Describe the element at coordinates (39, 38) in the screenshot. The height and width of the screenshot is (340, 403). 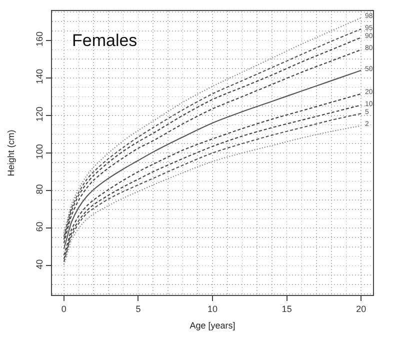
I see `y-tick-label: 160` at that location.